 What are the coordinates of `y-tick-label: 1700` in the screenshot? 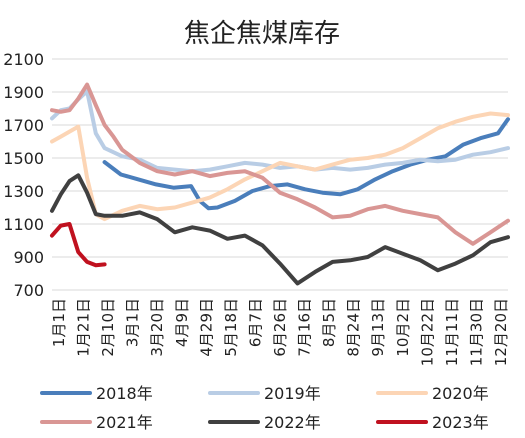 It's located at (23, 125).